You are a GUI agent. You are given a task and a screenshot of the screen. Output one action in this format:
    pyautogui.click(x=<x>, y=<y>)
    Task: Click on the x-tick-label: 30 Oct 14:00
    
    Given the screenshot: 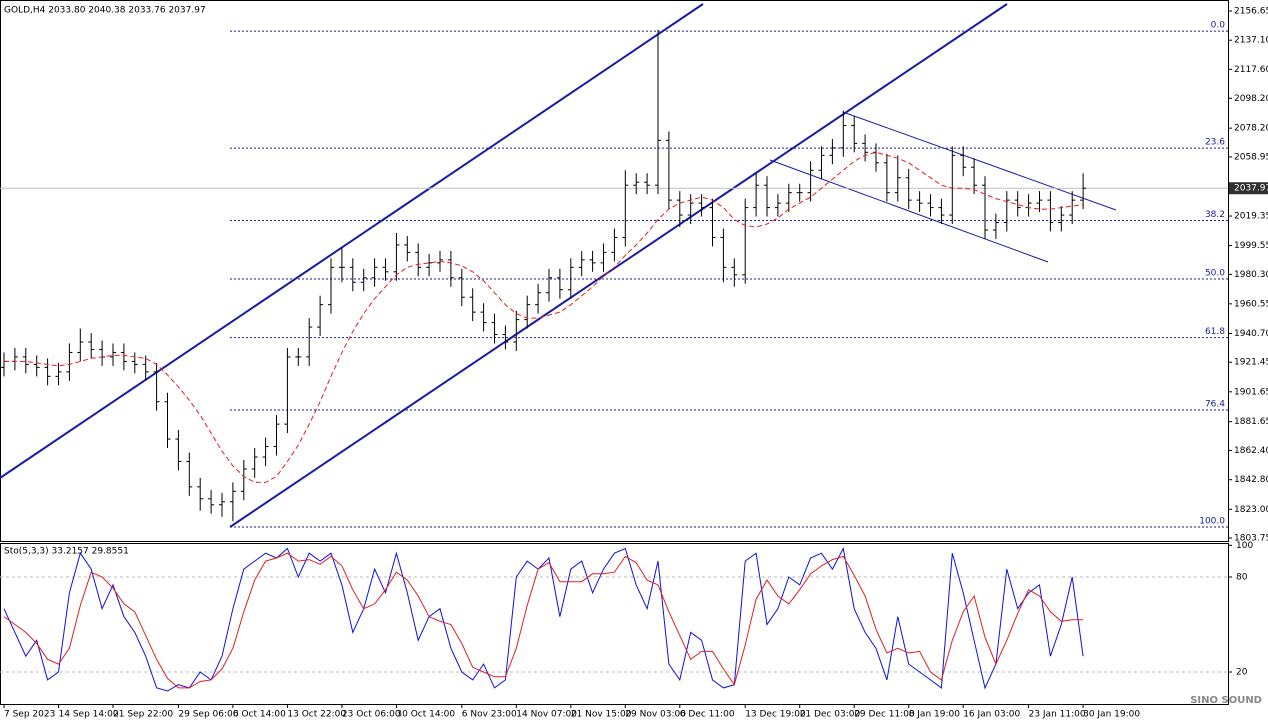 What is the action you would take?
    pyautogui.click(x=425, y=715)
    